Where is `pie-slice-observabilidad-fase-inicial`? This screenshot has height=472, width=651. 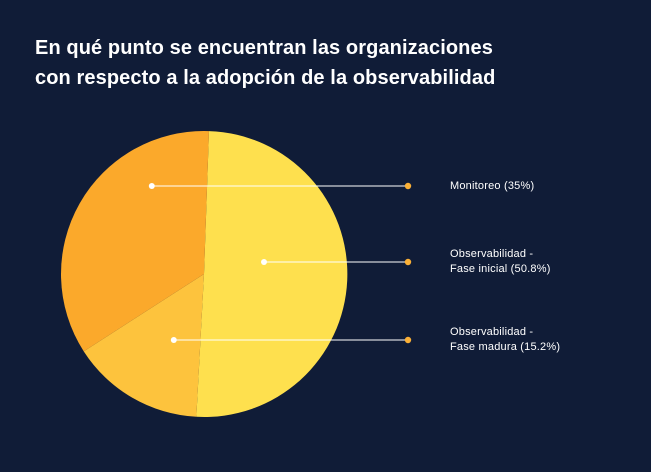 pie-slice-observabilidad-fase-inicial is located at coordinates (272, 274).